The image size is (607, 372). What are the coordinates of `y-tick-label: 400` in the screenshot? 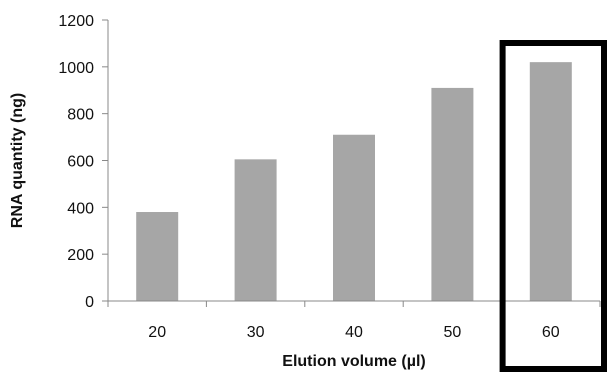 It's located at (80, 208).